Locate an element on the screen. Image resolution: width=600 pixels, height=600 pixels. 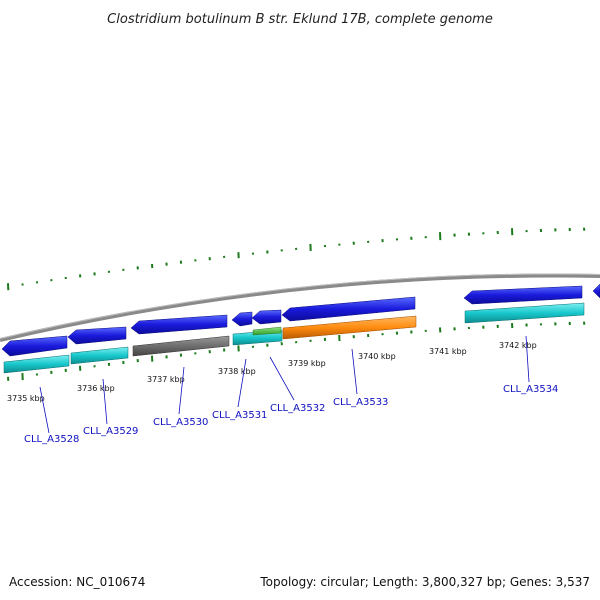
kbp-label: 3741 kbp is located at coordinates (448, 351).